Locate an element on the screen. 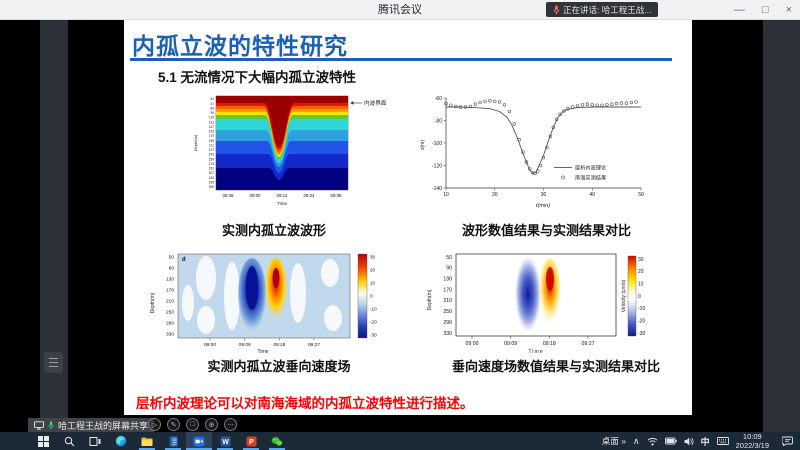 The image size is (800, 450). close-button: × is located at coordinates (788, 10).